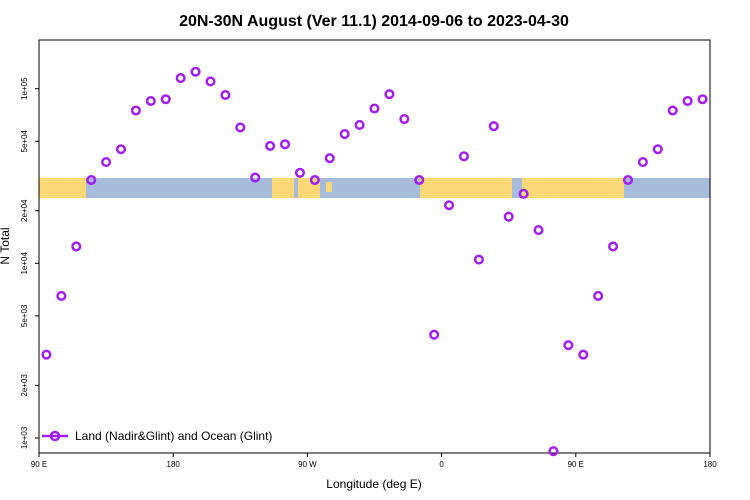 The image size is (750, 500). I want to click on land-segment-north-america-west, so click(283, 188).